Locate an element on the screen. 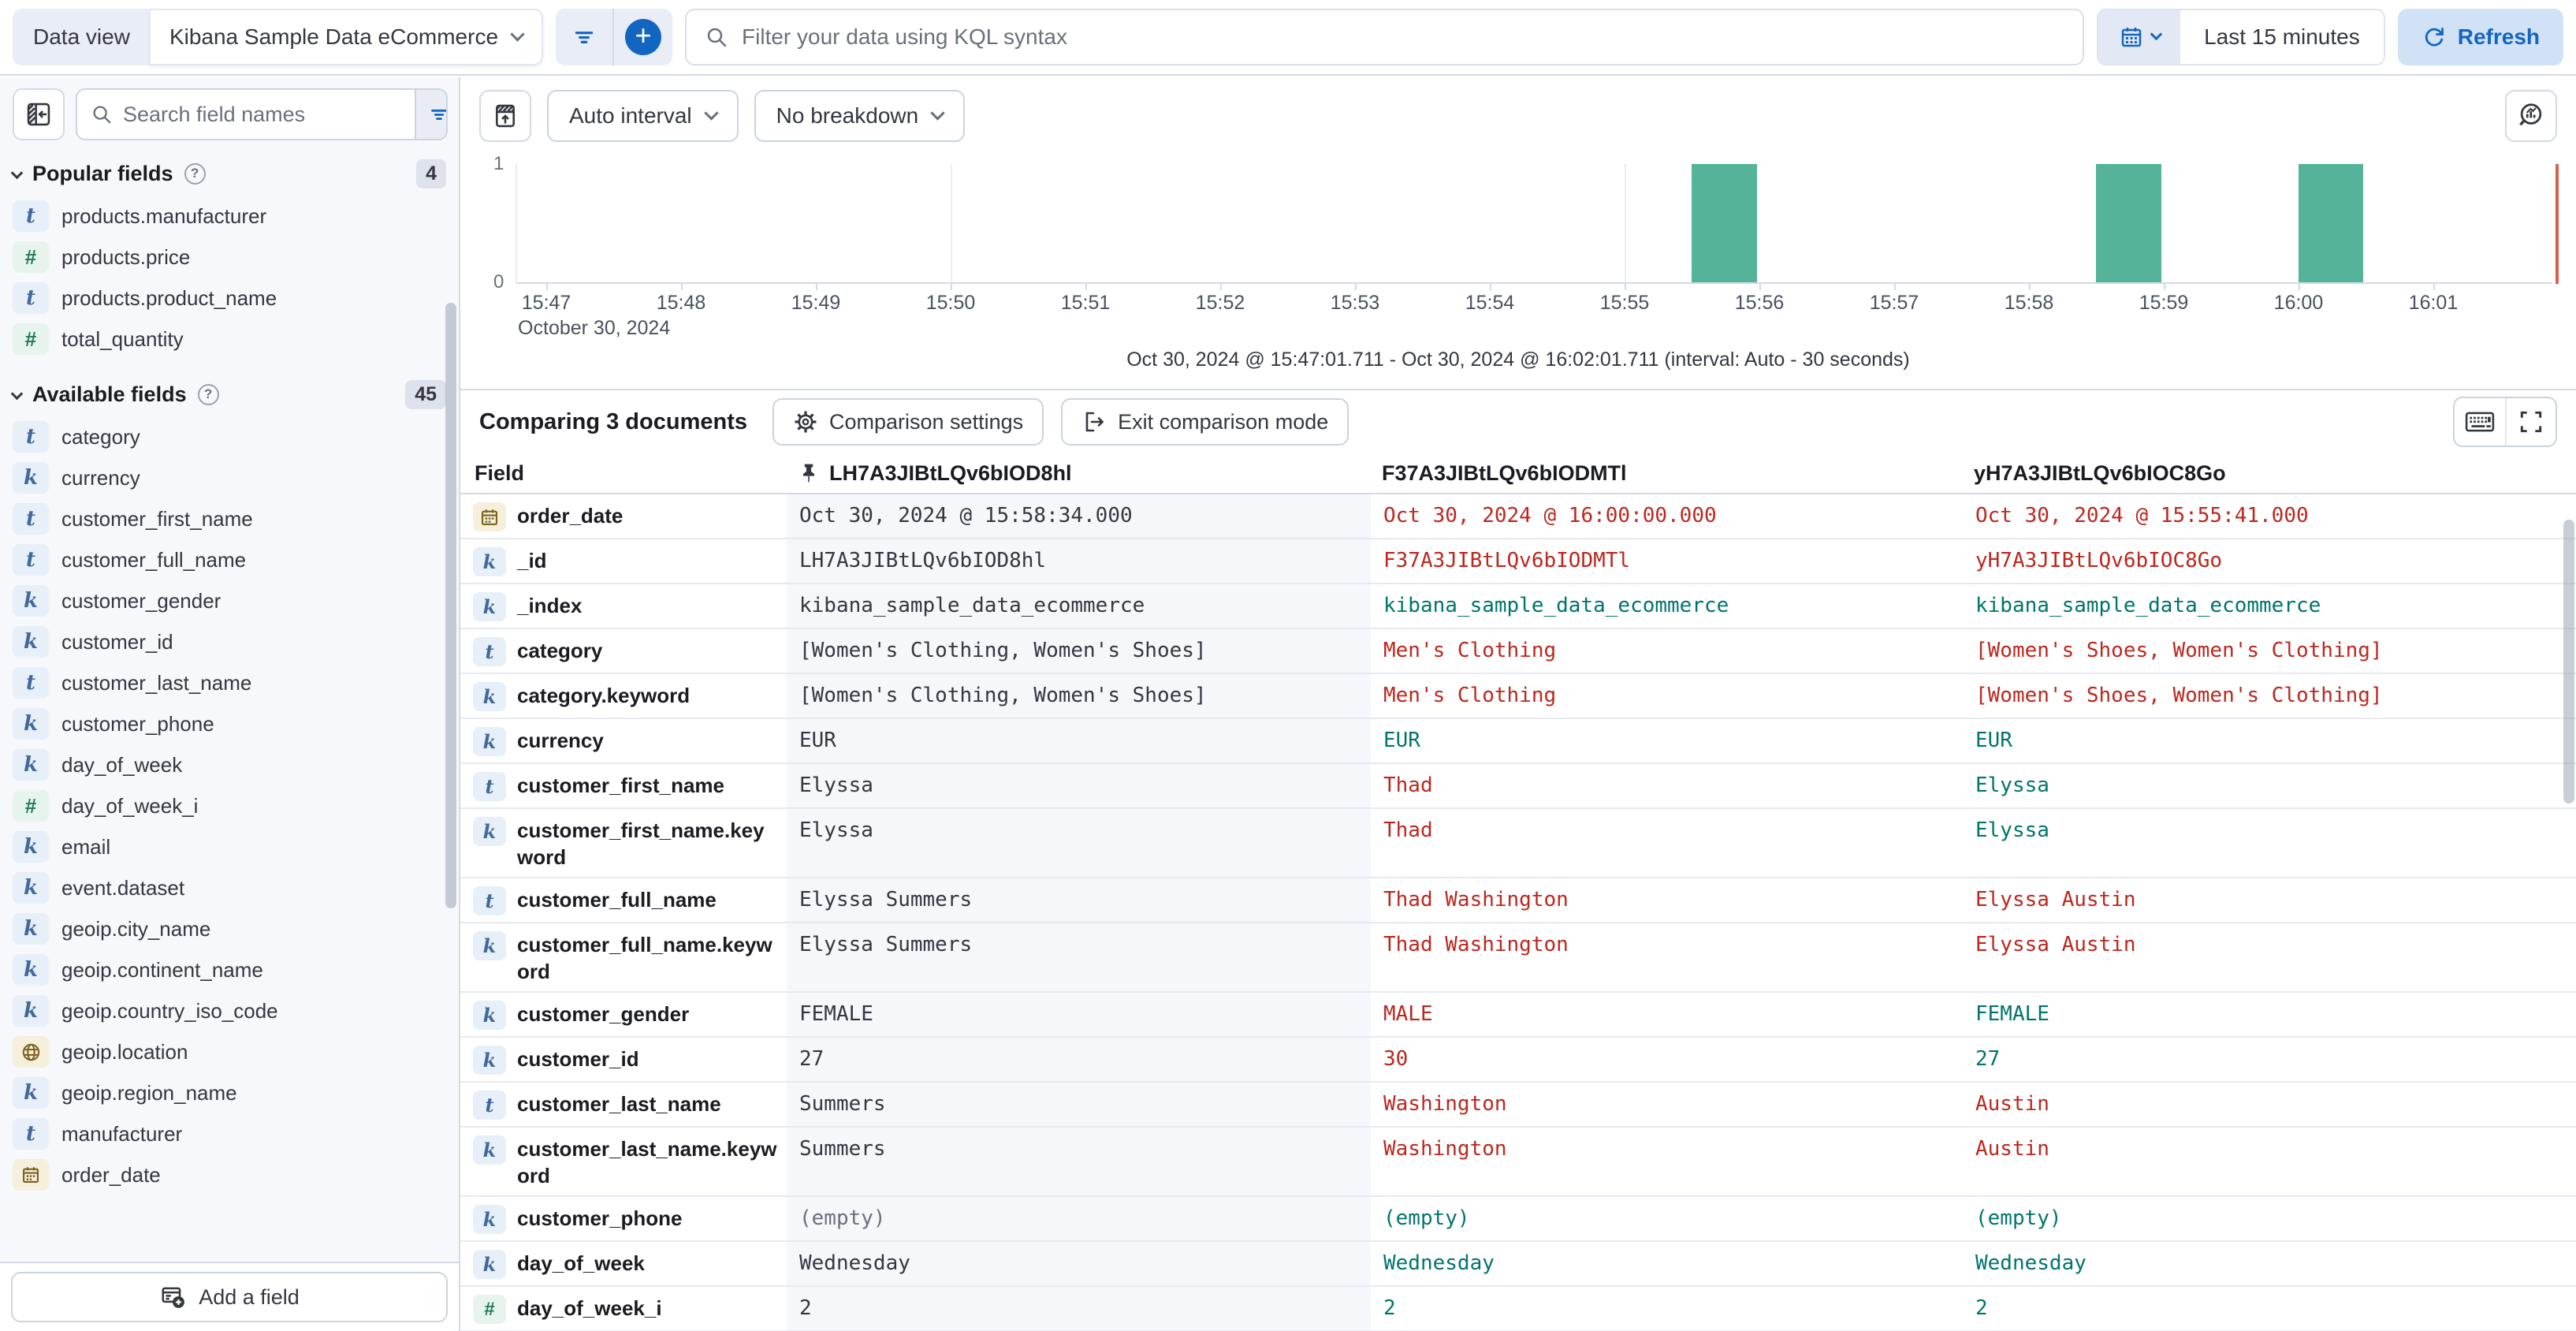  edit-visualization-button is located at coordinates (2531, 116).